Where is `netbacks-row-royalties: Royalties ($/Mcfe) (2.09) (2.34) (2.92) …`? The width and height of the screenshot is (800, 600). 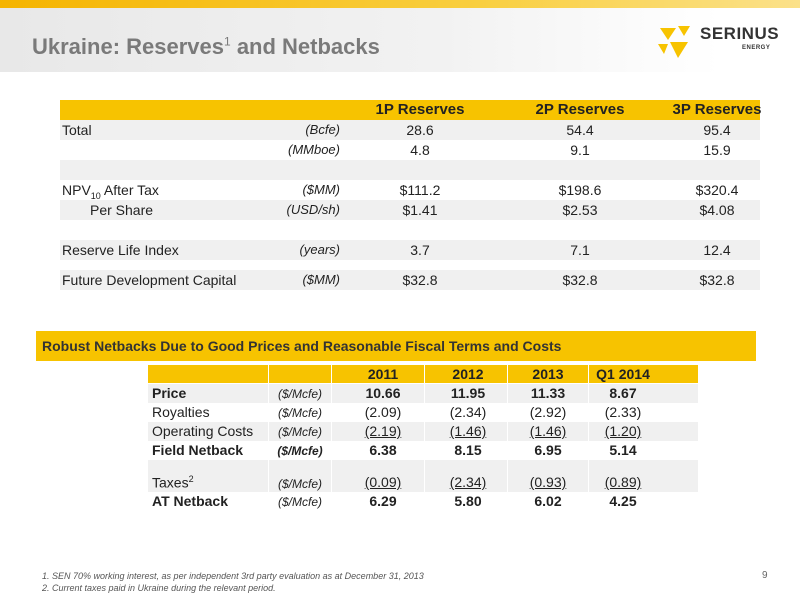 netbacks-row-royalties: Royalties ($/Mcfe) (2.09) (2.34) (2.92) … is located at coordinates (397, 412).